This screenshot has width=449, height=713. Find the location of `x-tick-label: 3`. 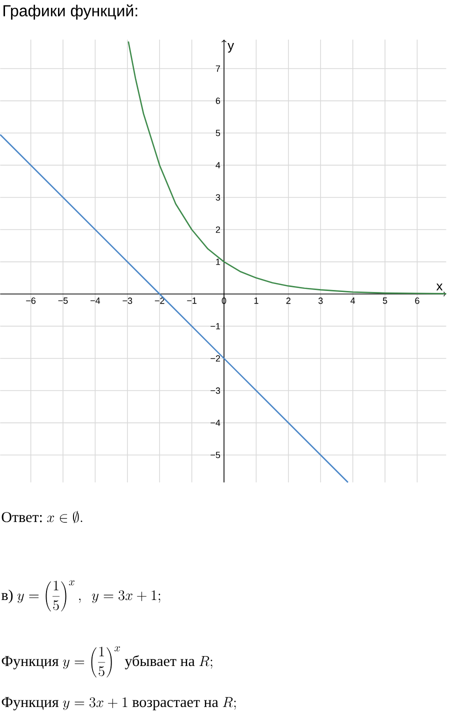

x-tick-label: 3 is located at coordinates (320, 301).